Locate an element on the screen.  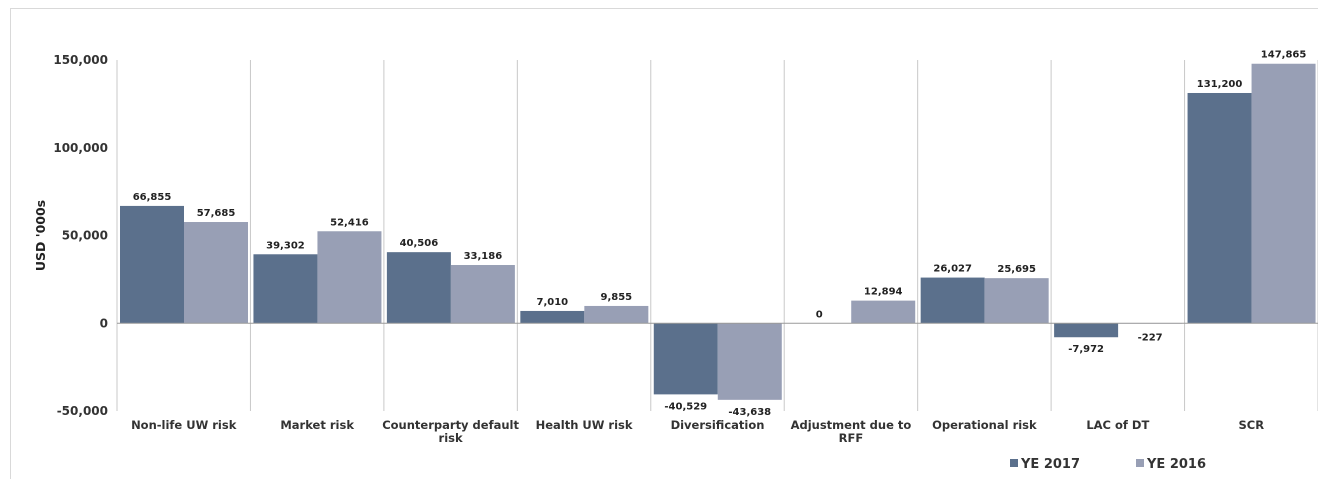
legend-label: YE 2017 is located at coordinates (1050, 464).